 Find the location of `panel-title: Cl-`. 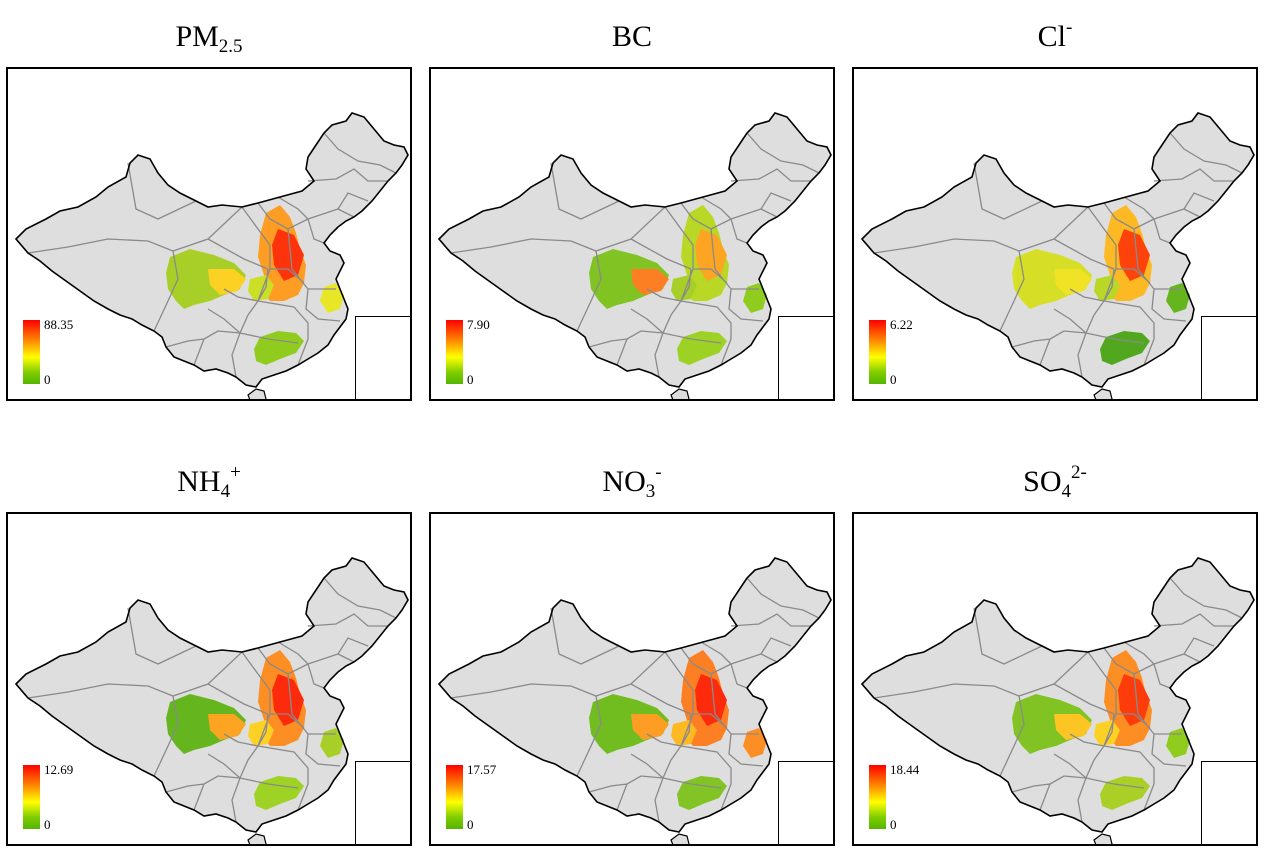

panel-title: Cl- is located at coordinates (1055, 35).